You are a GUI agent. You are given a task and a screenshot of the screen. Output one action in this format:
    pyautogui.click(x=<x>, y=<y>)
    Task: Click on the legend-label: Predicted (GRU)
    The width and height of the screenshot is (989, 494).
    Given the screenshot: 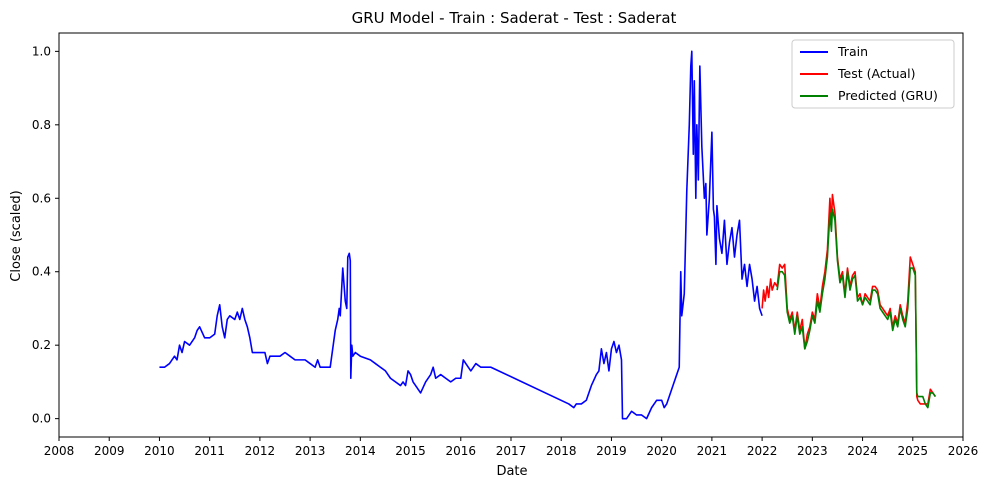 What is the action you would take?
    pyautogui.click(x=888, y=95)
    